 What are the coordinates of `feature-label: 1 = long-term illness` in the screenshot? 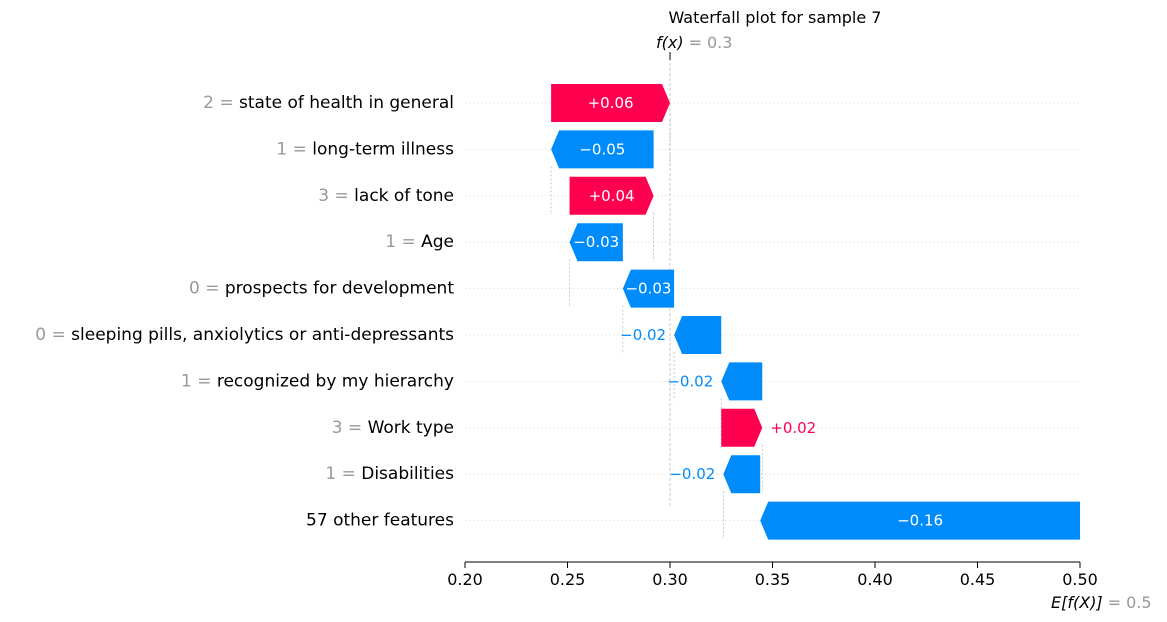 It's located at (365, 149).